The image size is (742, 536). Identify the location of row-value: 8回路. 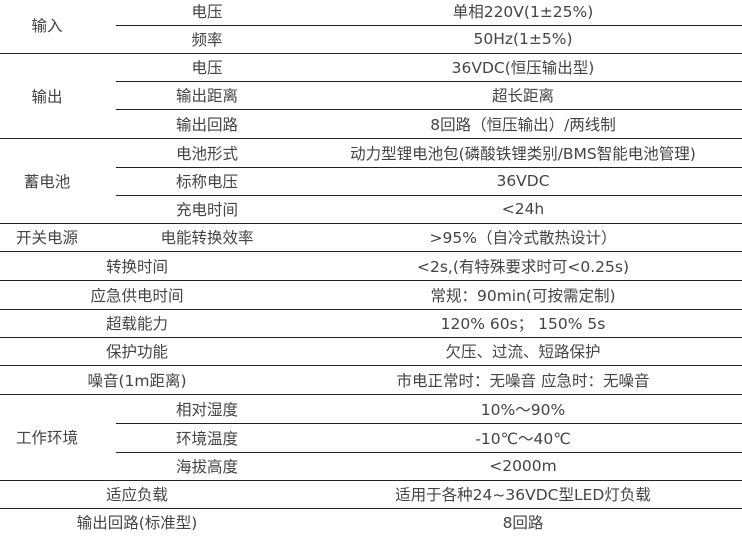
(523, 523).